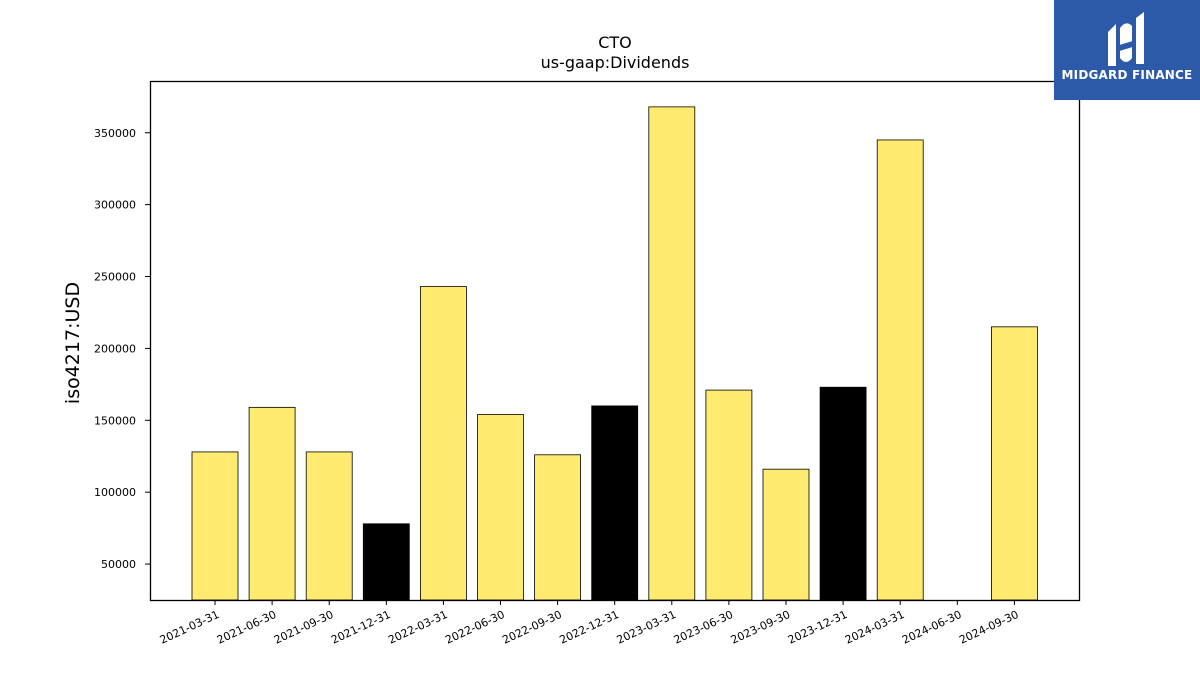 The height and width of the screenshot is (675, 1200). What do you see at coordinates (615, 42) in the screenshot?
I see `chart-title: CTO` at bounding box center [615, 42].